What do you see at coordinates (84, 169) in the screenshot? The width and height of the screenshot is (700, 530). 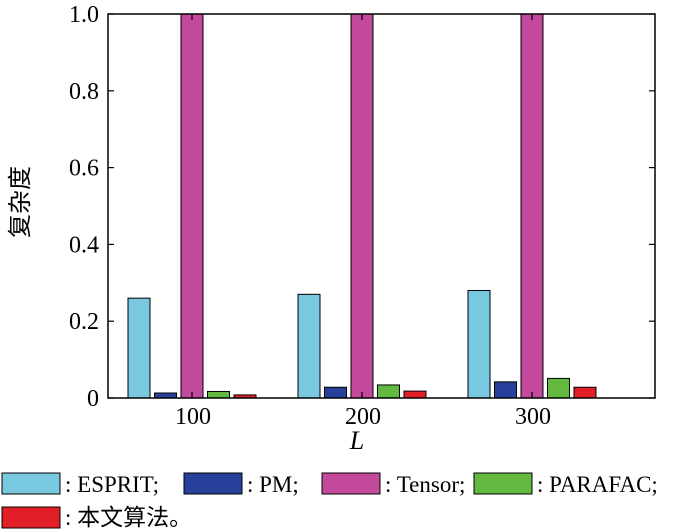 I see `y-tick-label-0.6: 0.6` at bounding box center [84, 169].